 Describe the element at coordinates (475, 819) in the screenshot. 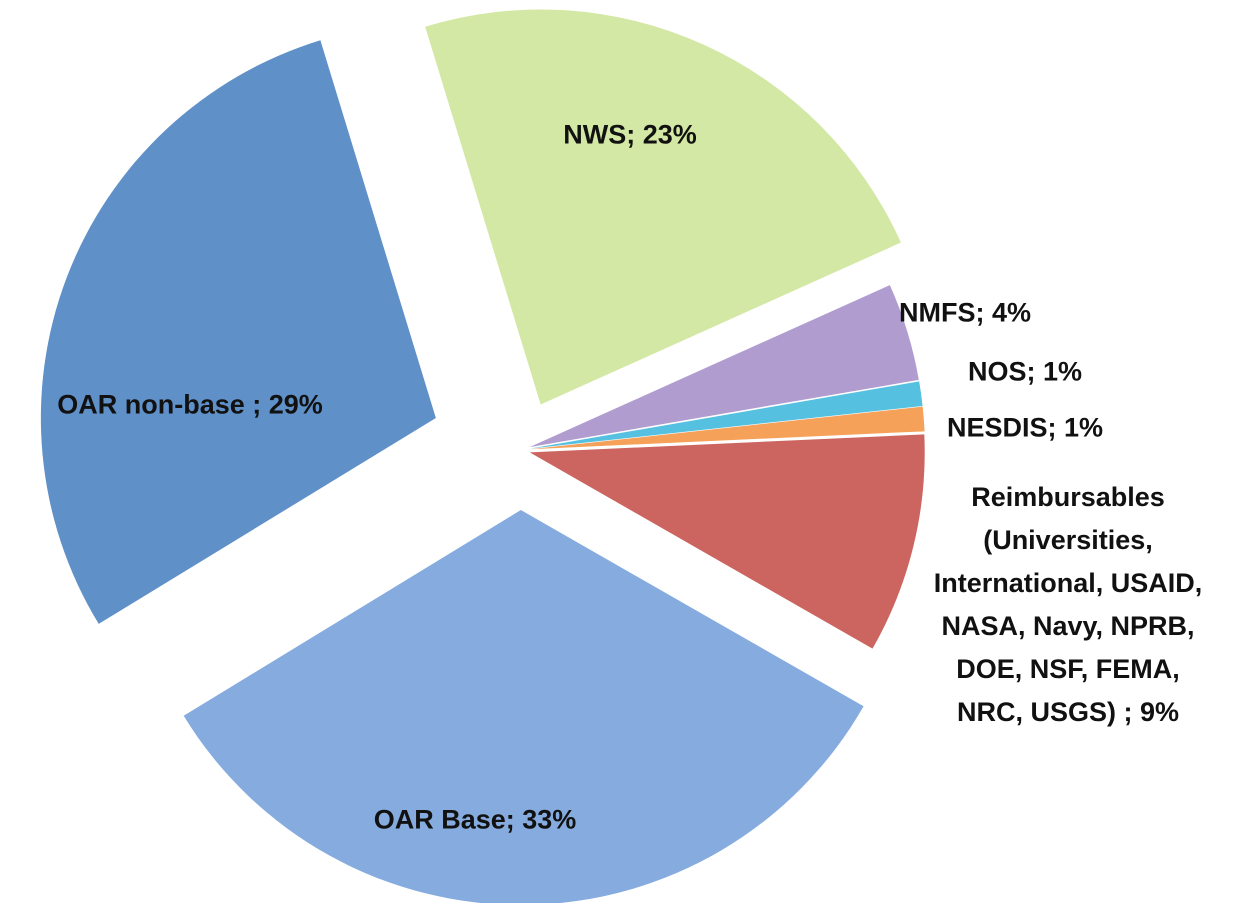

I see `data-label: OAR Base; 33%` at that location.